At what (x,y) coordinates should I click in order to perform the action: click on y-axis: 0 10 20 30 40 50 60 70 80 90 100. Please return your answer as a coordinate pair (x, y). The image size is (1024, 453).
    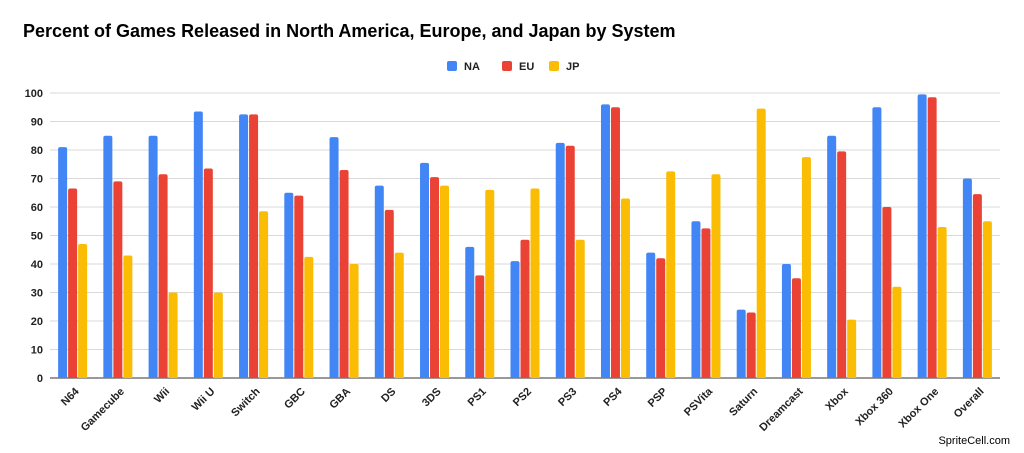
    Looking at the image, I should click on (34, 236).